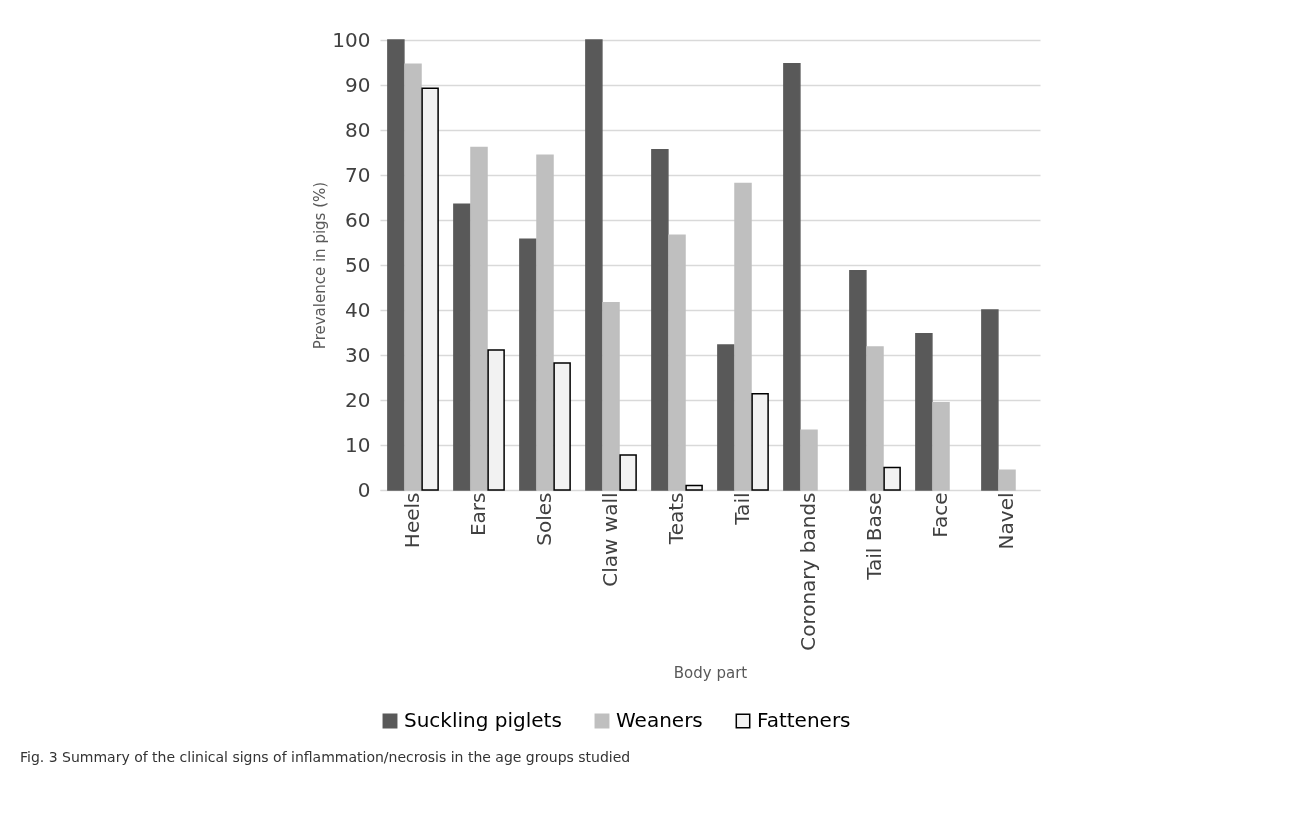 This screenshot has width=1292, height=818. I want to click on x-tick-label: Ears, so click(478, 514).